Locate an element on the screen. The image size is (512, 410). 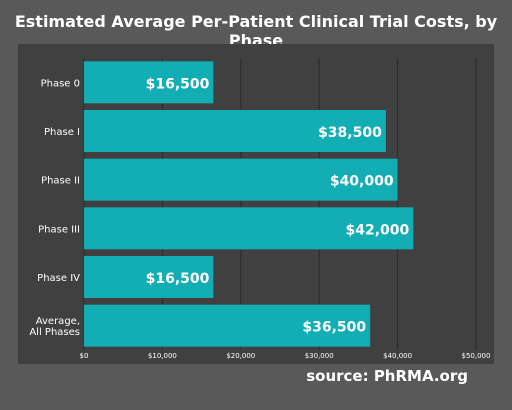
bar-value-label-4: $42,000 is located at coordinates (378, 230).